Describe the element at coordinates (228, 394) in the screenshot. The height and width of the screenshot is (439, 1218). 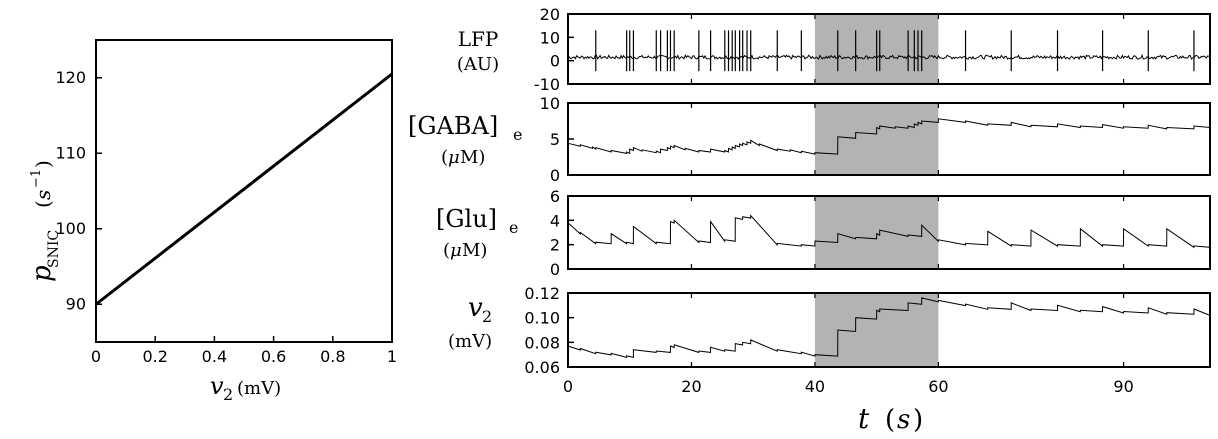
I see `psnic-x-axis-label-sub: 2` at that location.